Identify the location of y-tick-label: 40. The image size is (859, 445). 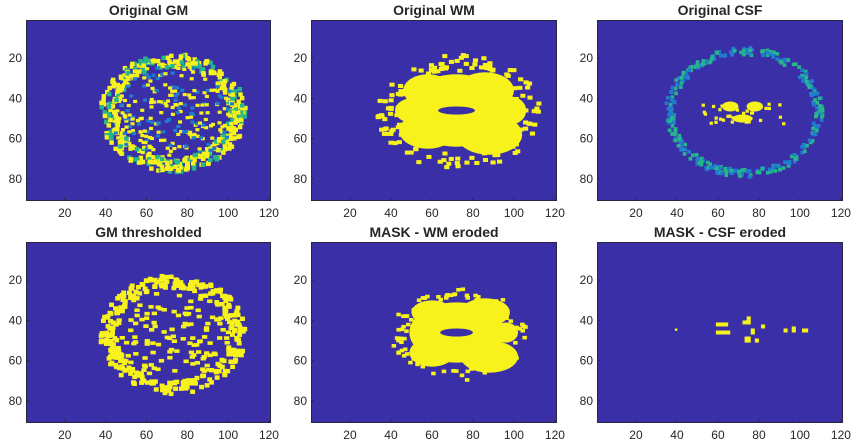
(301, 98).